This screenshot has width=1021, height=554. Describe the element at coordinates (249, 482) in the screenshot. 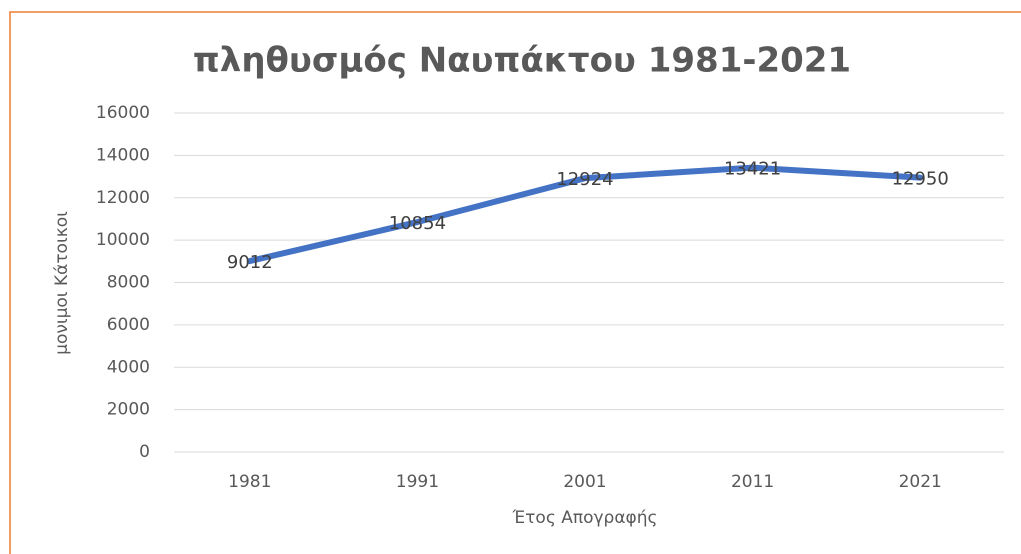

I see `x-tick-label: 1981` at that location.